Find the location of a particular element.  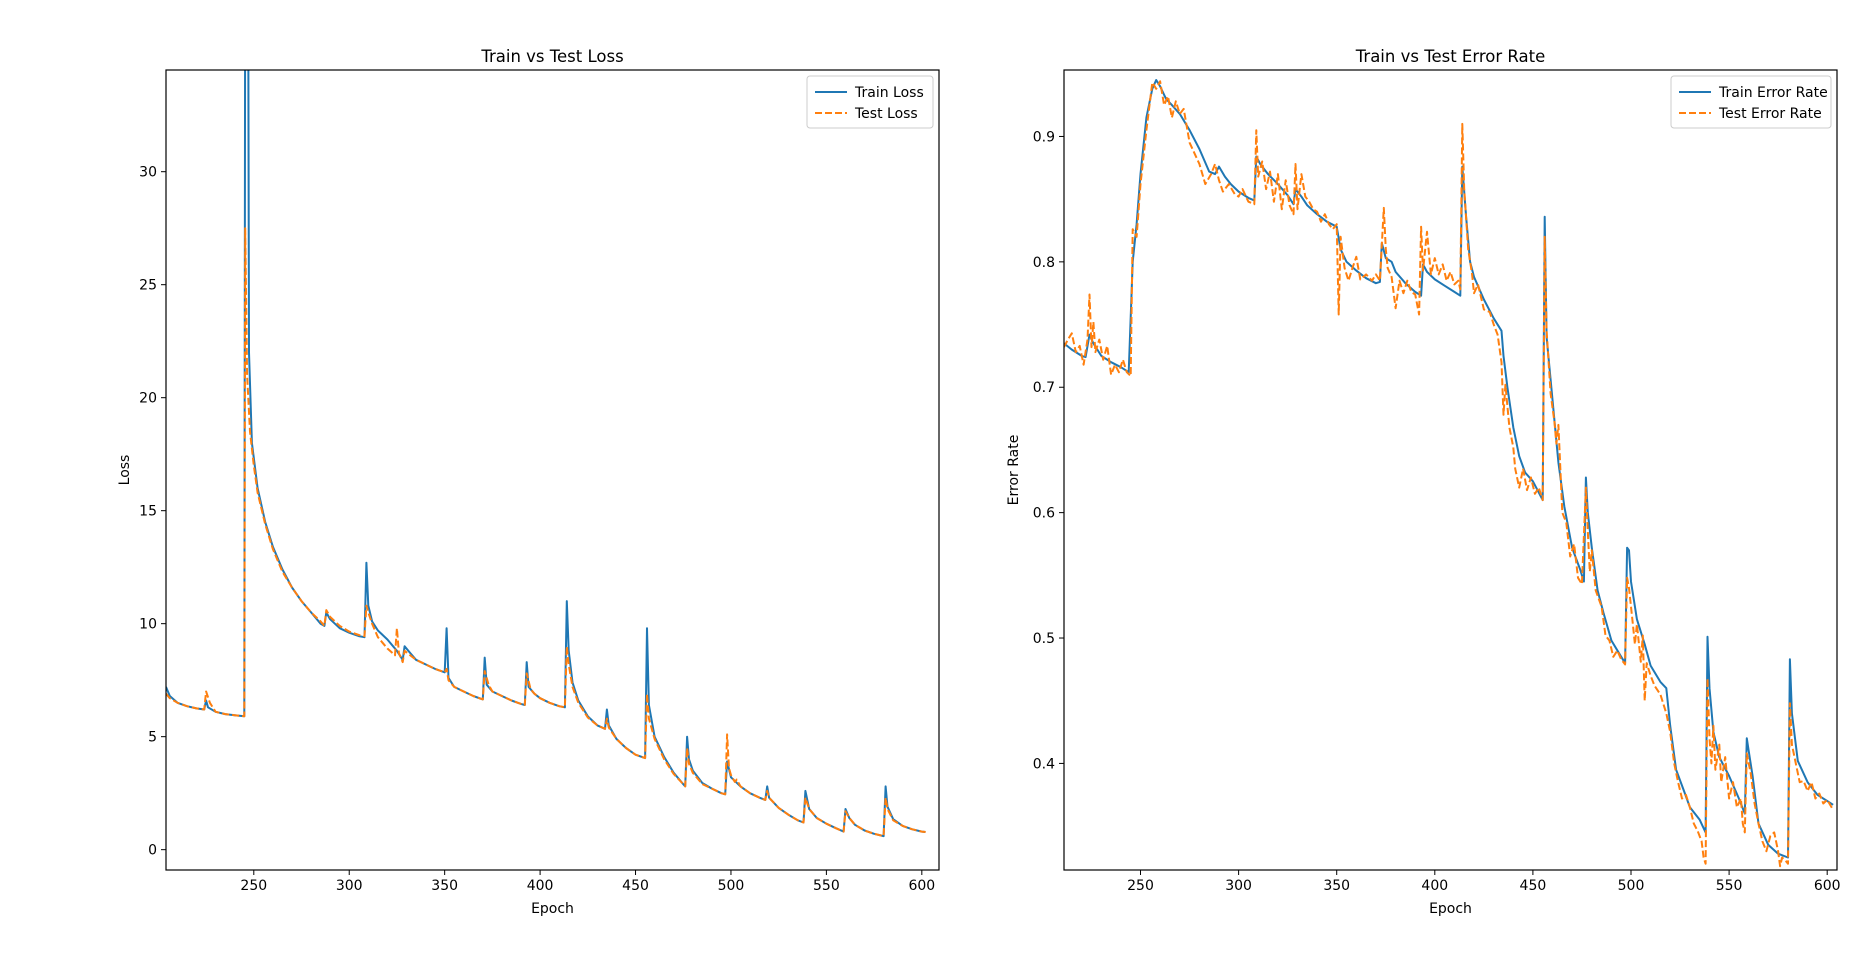

loss-legend-label: Test Loss is located at coordinates (886, 114).